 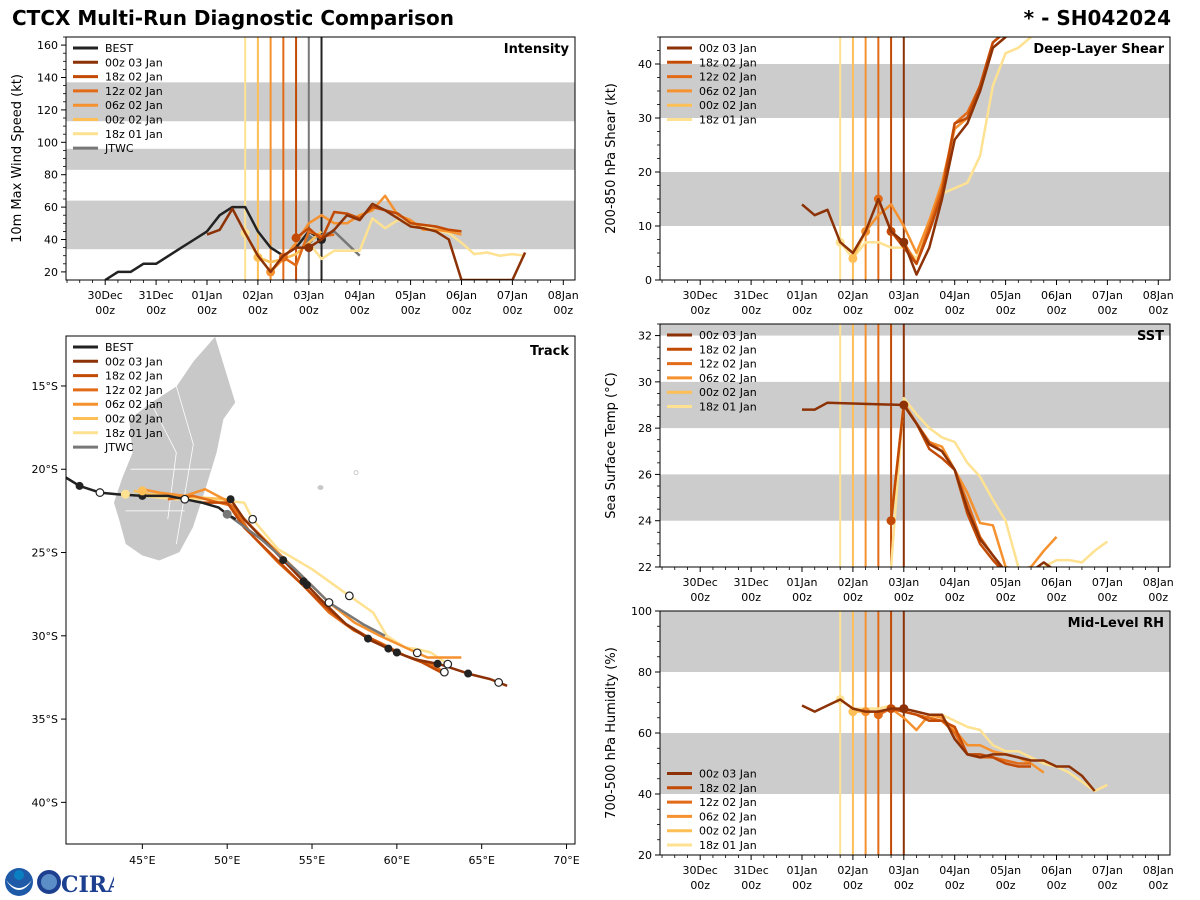 What do you see at coordinates (648, 280) in the screenshot?
I see `y-tick-label: 0` at bounding box center [648, 280].